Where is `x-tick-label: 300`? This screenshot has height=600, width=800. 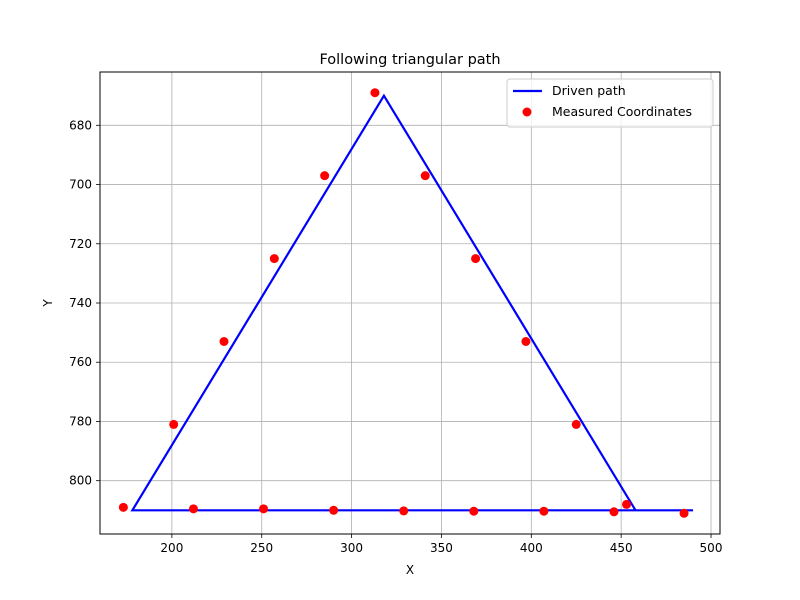 x-tick-label: 300 is located at coordinates (351, 548).